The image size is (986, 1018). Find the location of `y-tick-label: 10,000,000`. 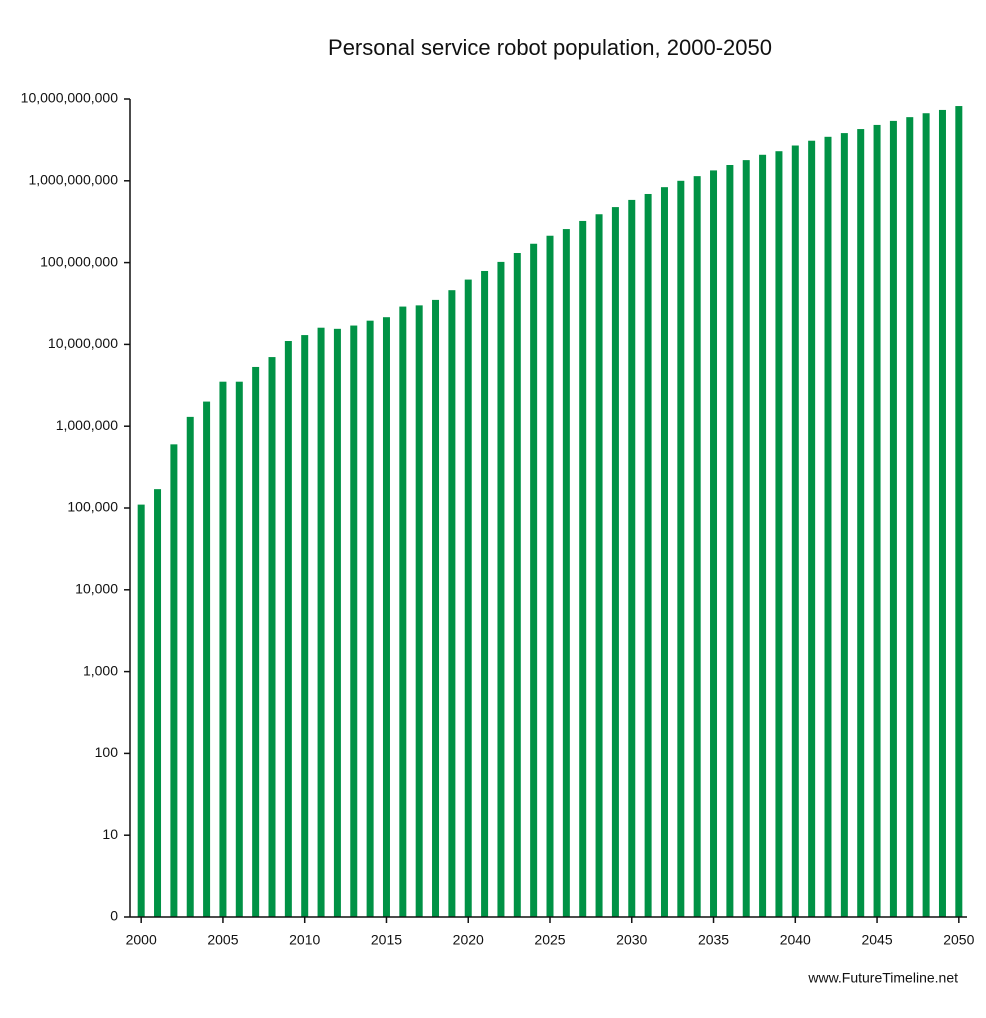

y-tick-label: 10,000,000 is located at coordinates (83, 343).